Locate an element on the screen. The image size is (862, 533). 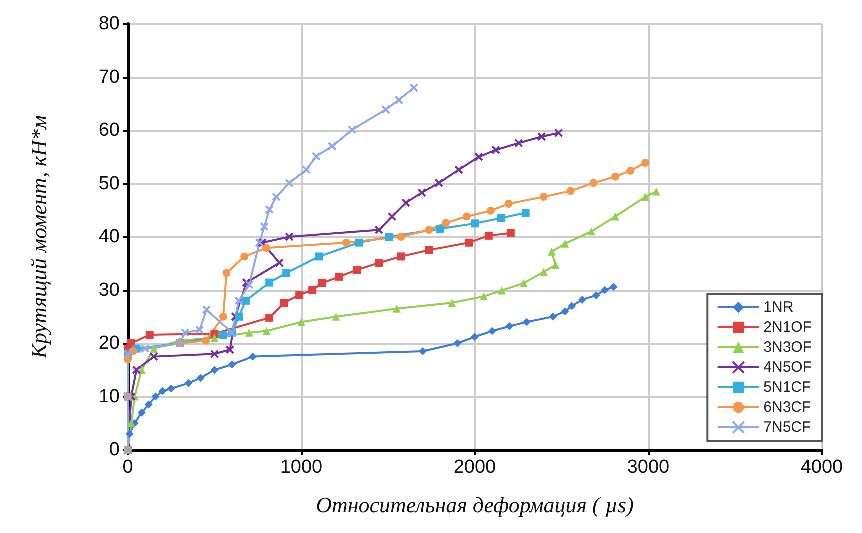
legend-label: 4N5OF is located at coordinates (788, 367).